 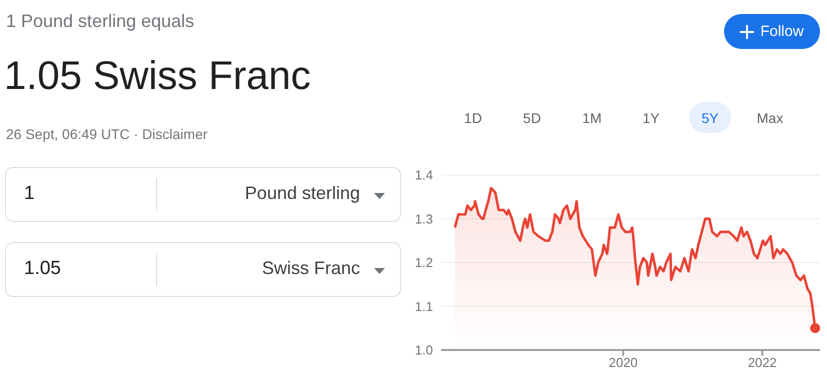 I want to click on text: 1 Pound sterling equals, so click(x=100, y=21).